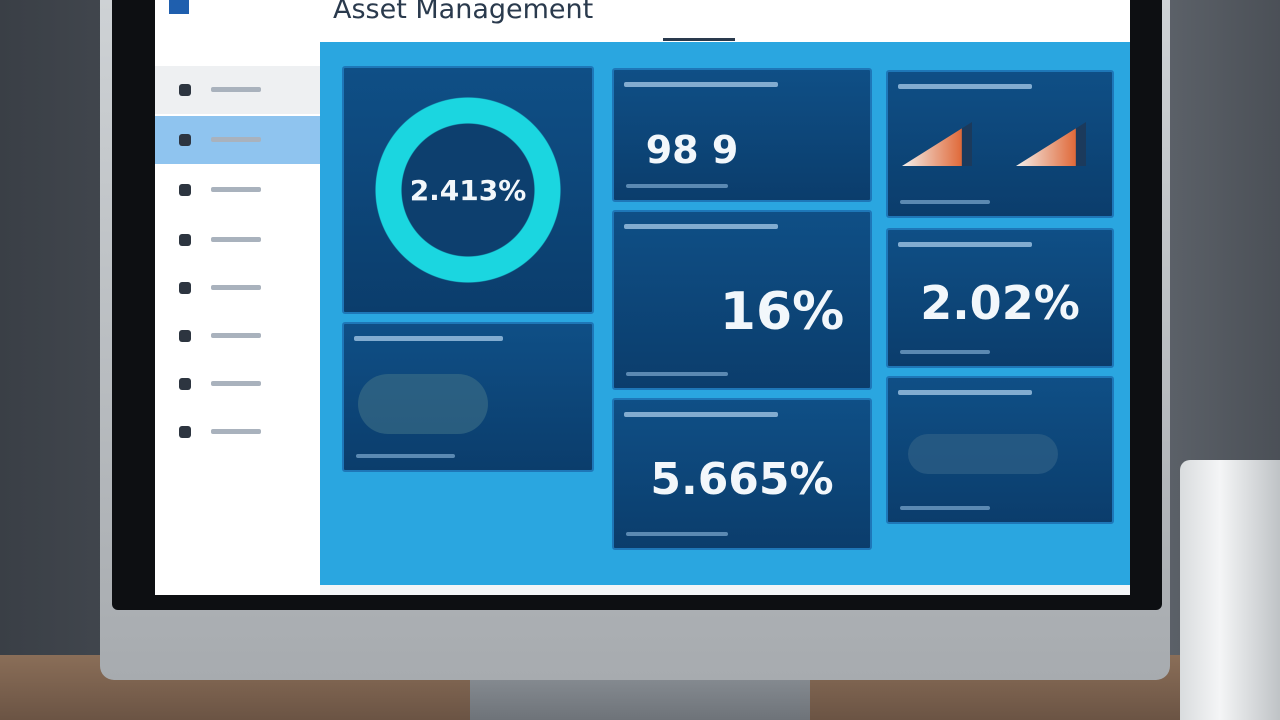 The height and width of the screenshot is (720, 1280). I want to click on card: 98 9, so click(742, 135).